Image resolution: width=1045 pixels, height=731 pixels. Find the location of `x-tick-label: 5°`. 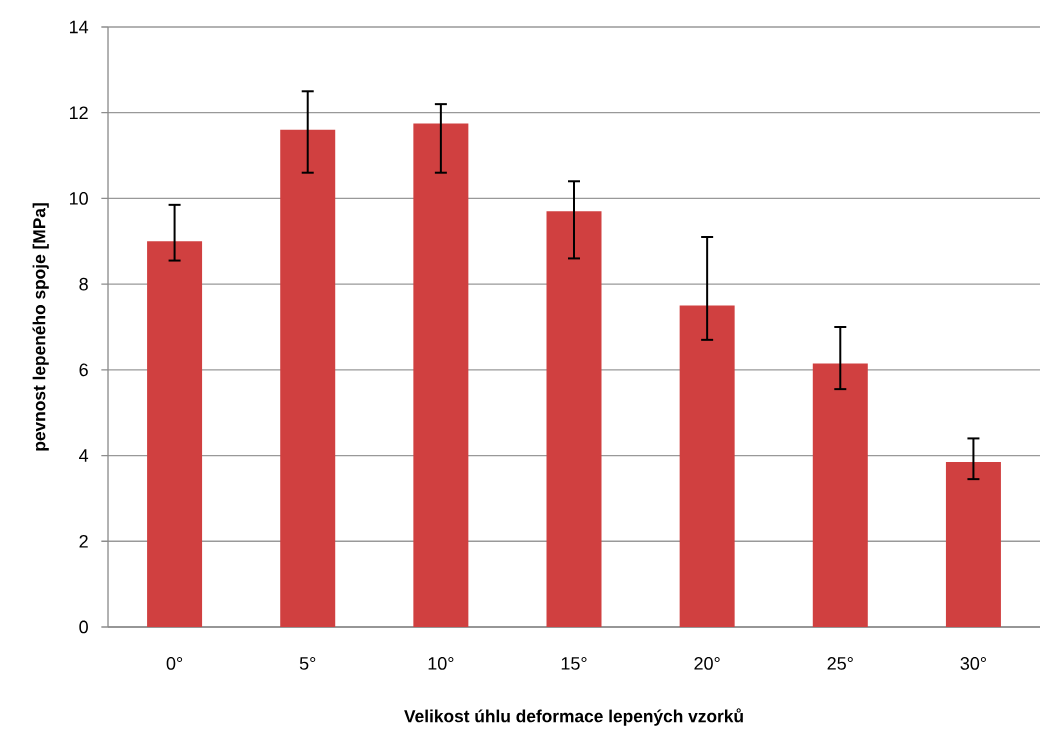

x-tick-label: 5° is located at coordinates (307, 663).